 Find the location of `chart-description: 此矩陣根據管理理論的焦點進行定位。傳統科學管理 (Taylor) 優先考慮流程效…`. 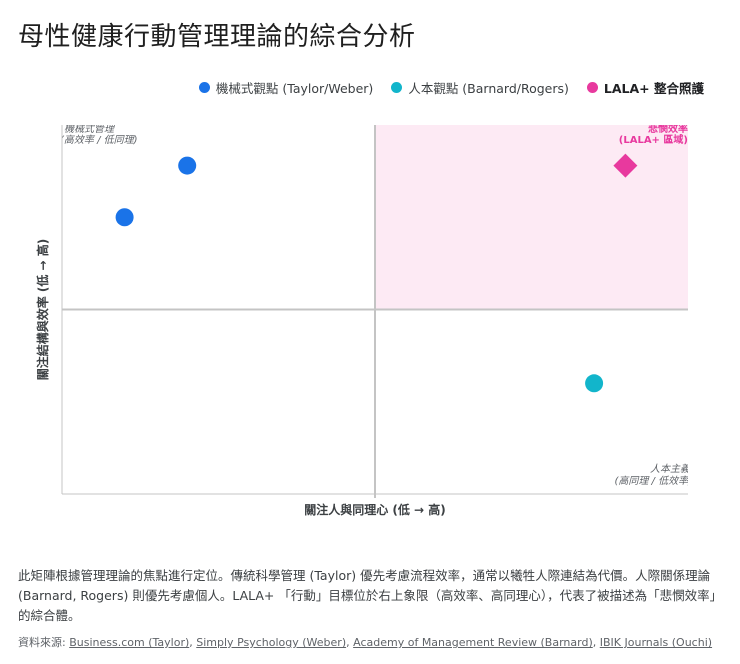

chart-description: 此矩陣根據管理理論的焦點進行定位。傳統科學管理 (Taylor) 優先考慮流程效… is located at coordinates (367, 595).